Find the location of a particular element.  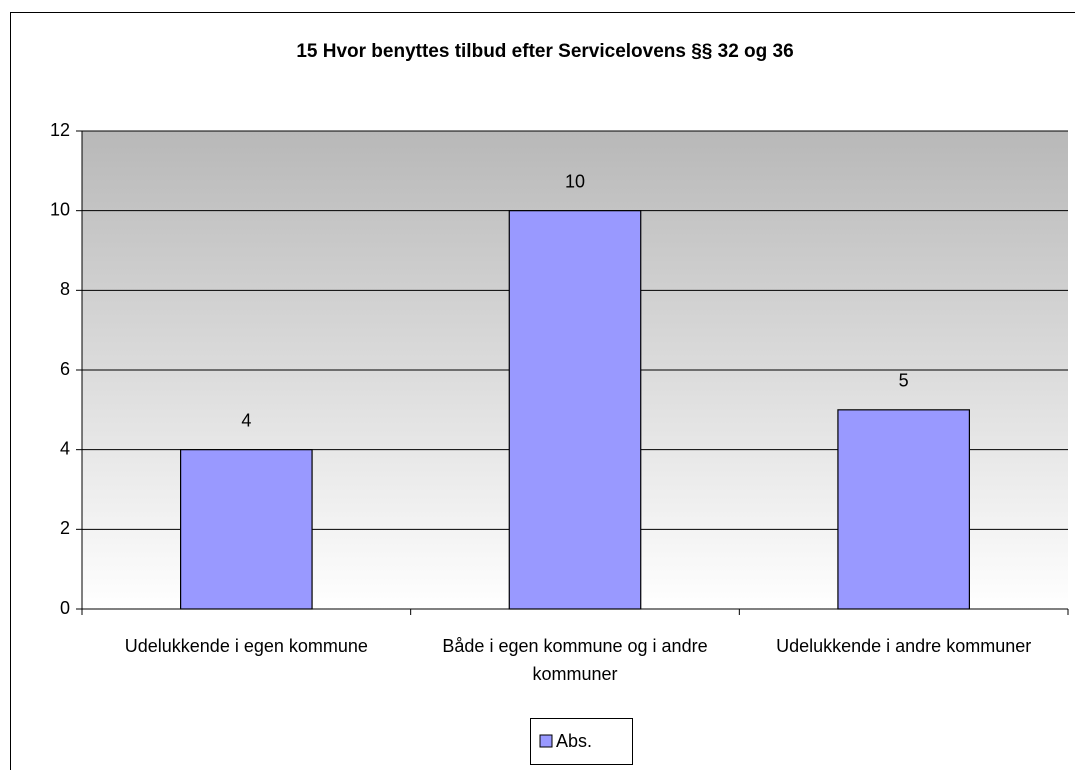

value-label: 4 is located at coordinates (246, 420).